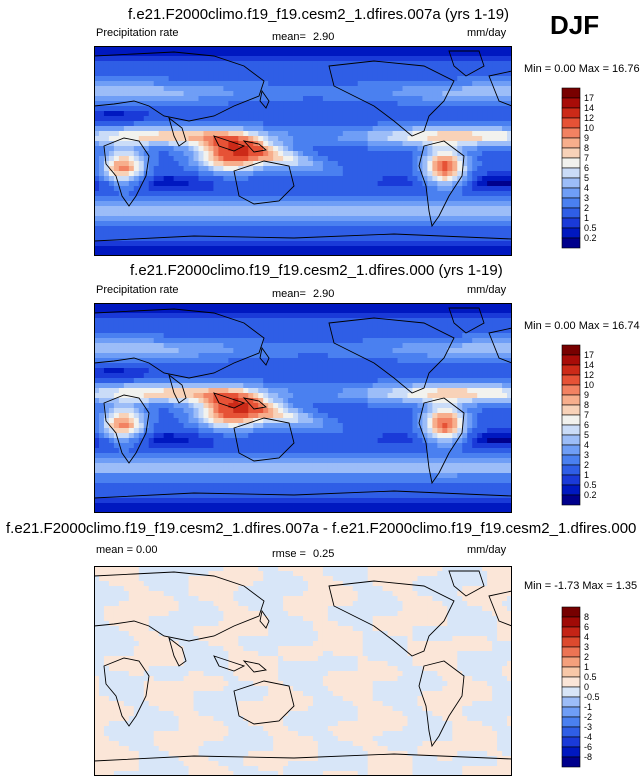 The height and width of the screenshot is (779, 644). Describe the element at coordinates (324, 37) in the screenshot. I see `panel1-mean-value: 2.90` at that location.